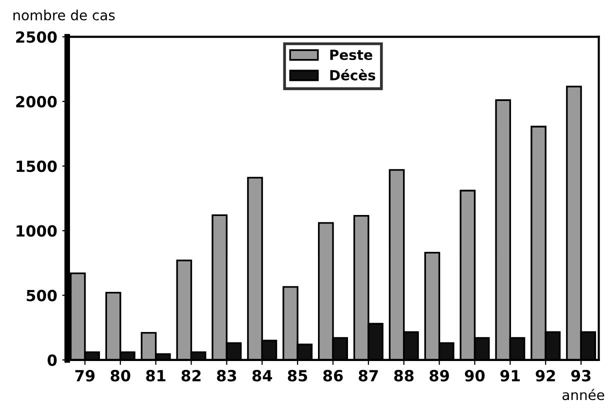 This screenshot has height=409, width=611. Describe the element at coordinates (368, 376) in the screenshot. I see `x-tick-label: 87` at that location.